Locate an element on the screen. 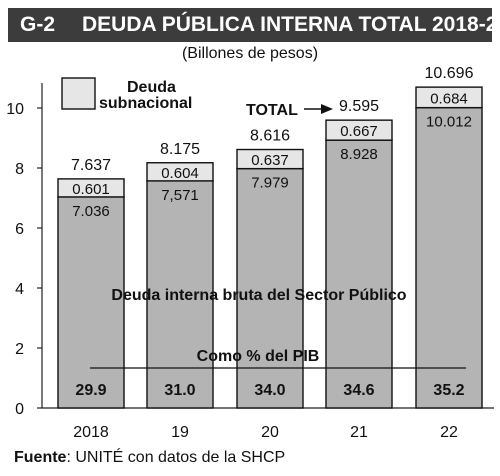 The image size is (500, 476). title-bar: G-2 DEUDA PÚBLICA INTERNA TOTAL 2018-22 is located at coordinates (254, 25).